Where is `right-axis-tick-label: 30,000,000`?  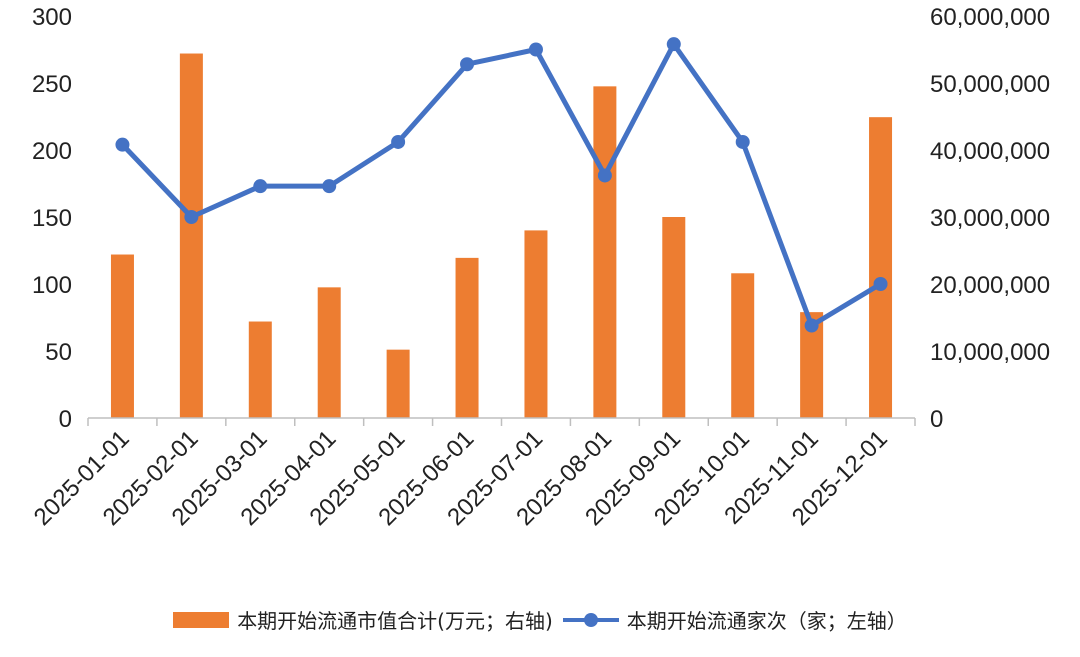 right-axis-tick-label: 30,000,000 is located at coordinates (990, 218).